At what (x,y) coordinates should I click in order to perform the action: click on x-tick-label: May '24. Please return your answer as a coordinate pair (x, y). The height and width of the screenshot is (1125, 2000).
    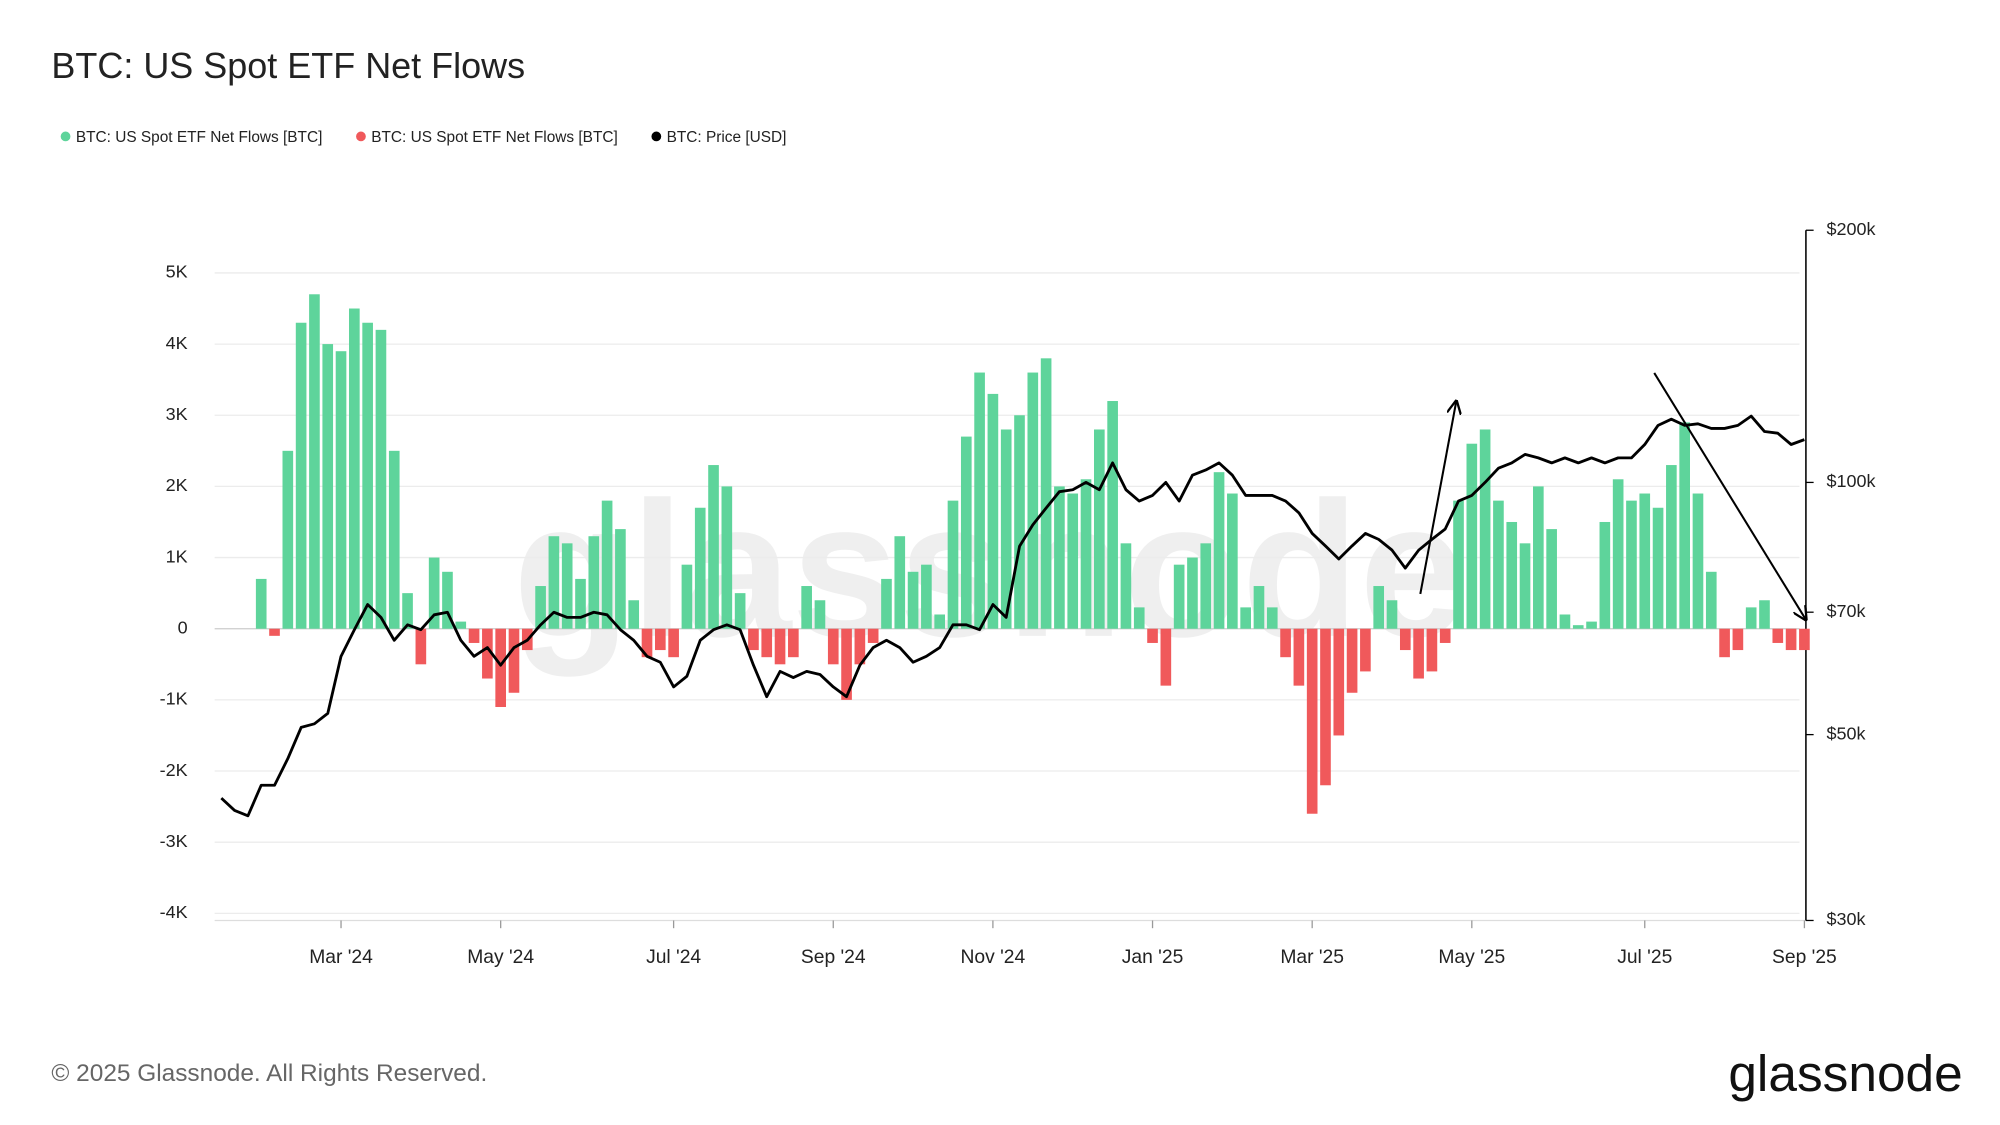
    Looking at the image, I should click on (500, 957).